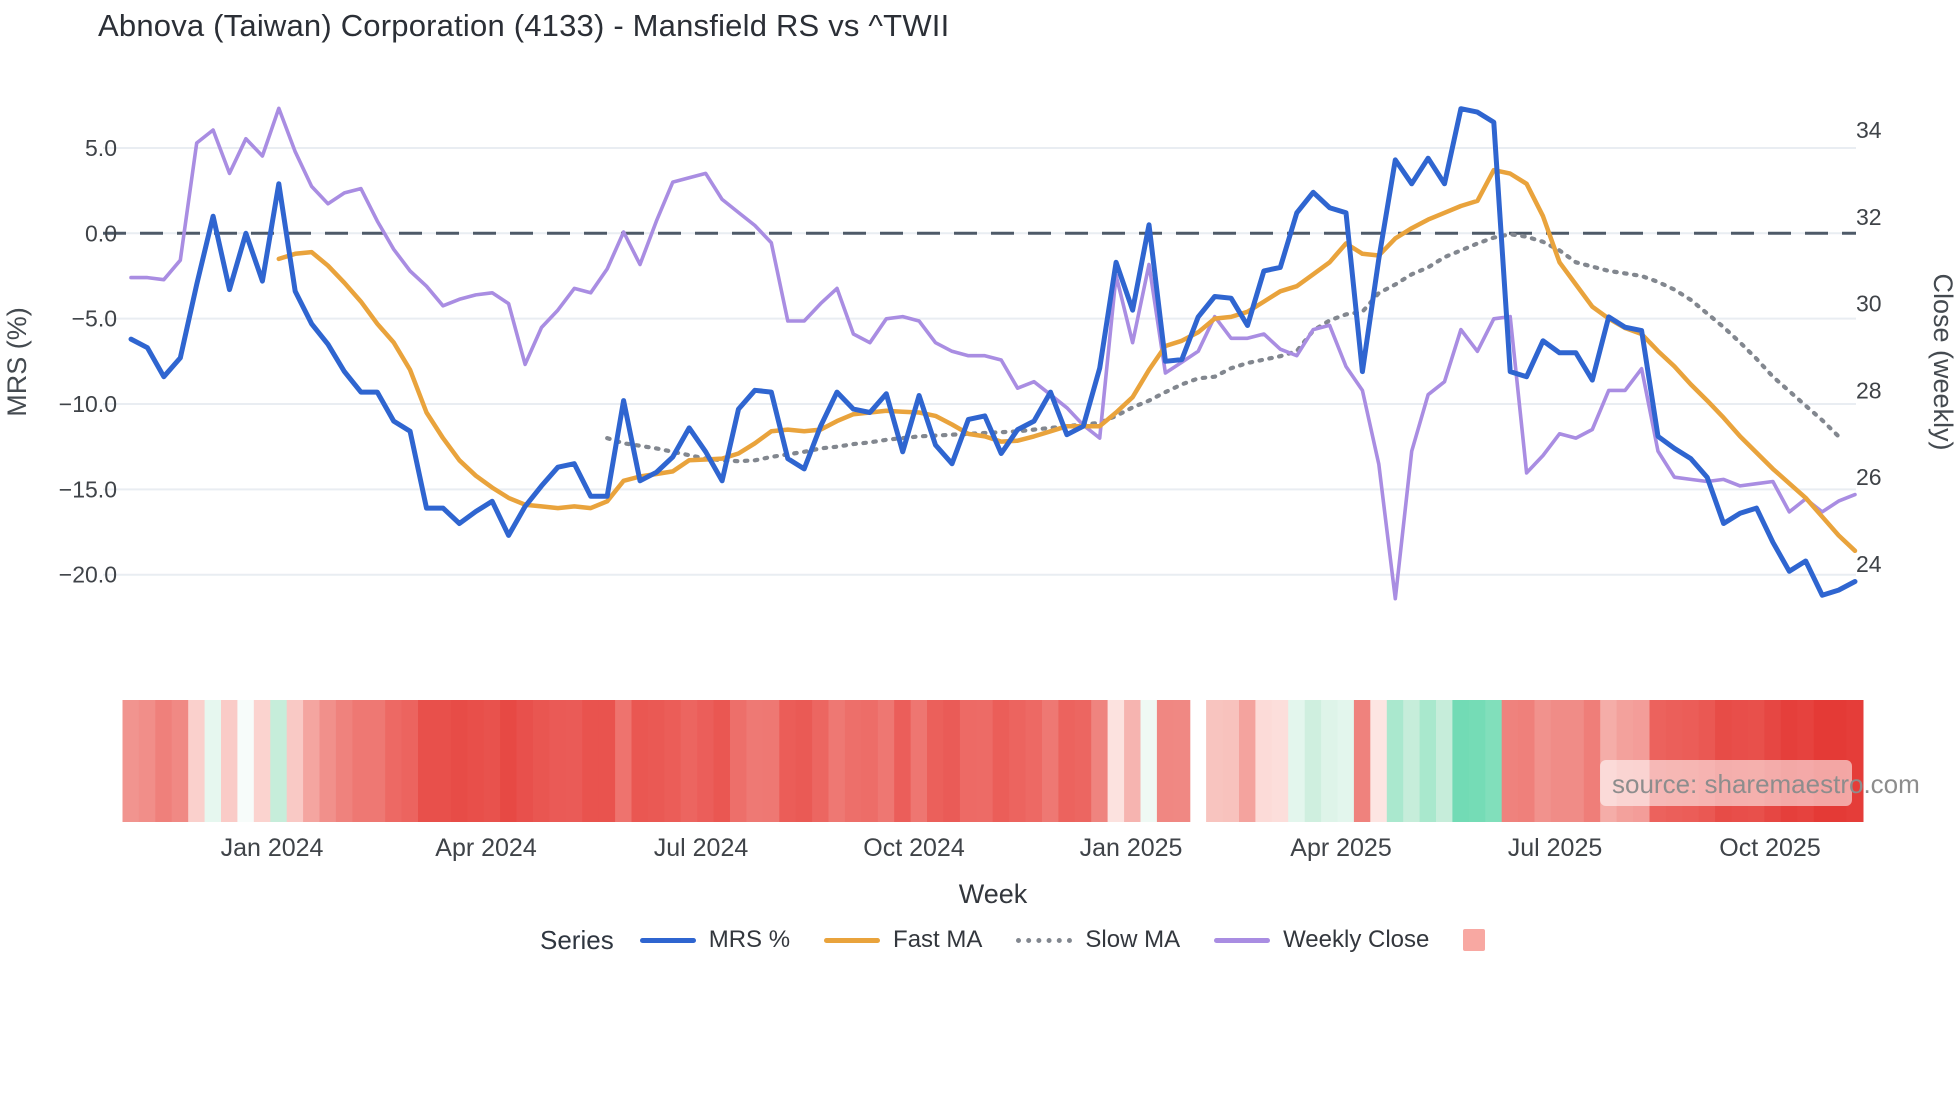 The width and height of the screenshot is (1960, 1102). What do you see at coordinates (88, 575) in the screenshot?
I see `y-left-tick-label: −20.0` at bounding box center [88, 575].